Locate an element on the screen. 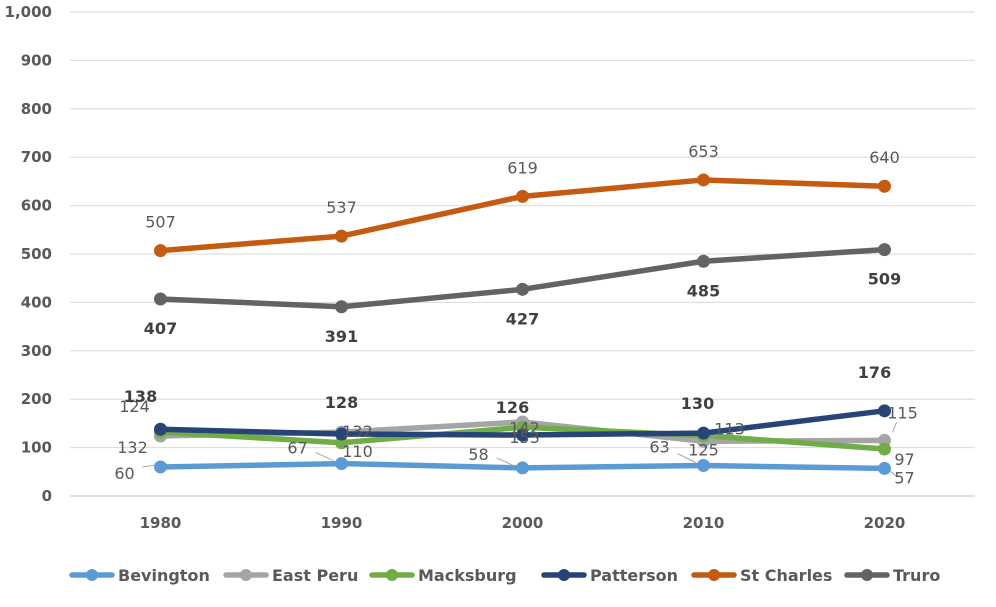  data-label: 619 is located at coordinates (522, 167).